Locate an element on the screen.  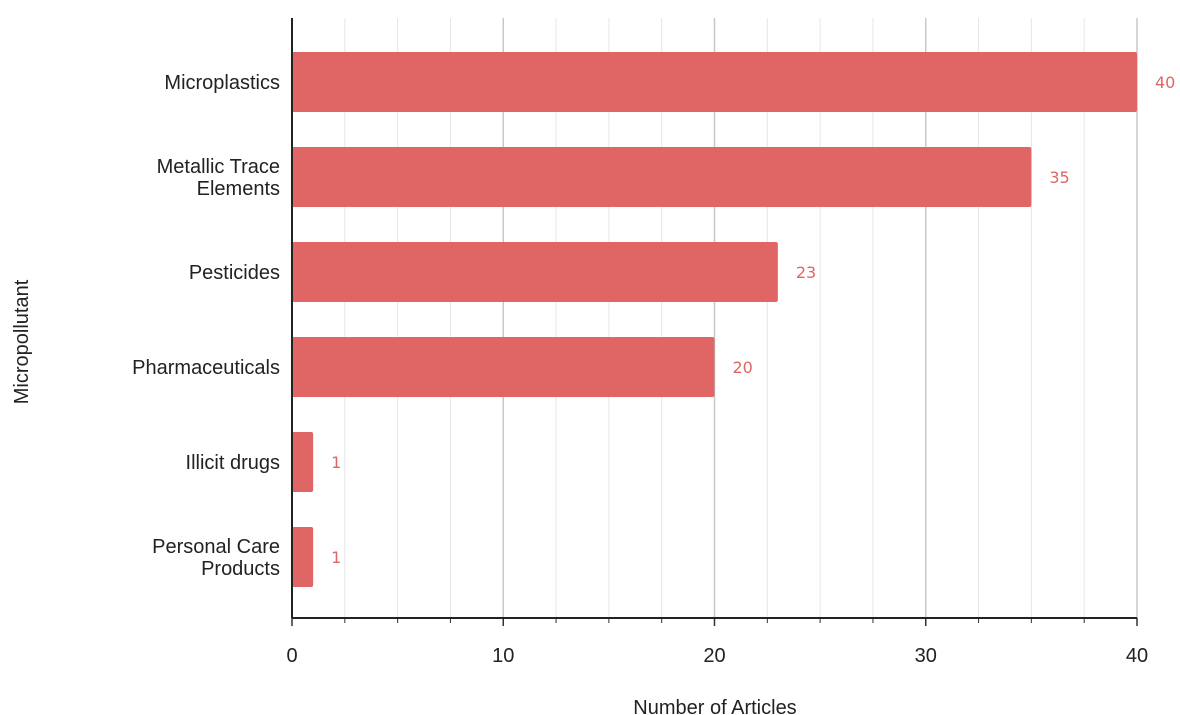
data-label: 23 is located at coordinates (806, 272).